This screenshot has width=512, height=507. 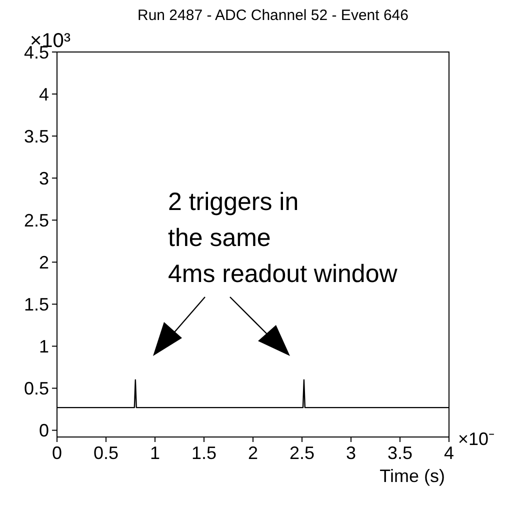 What do you see at coordinates (253, 452) in the screenshot?
I see `x-tick-label: 2` at bounding box center [253, 452].